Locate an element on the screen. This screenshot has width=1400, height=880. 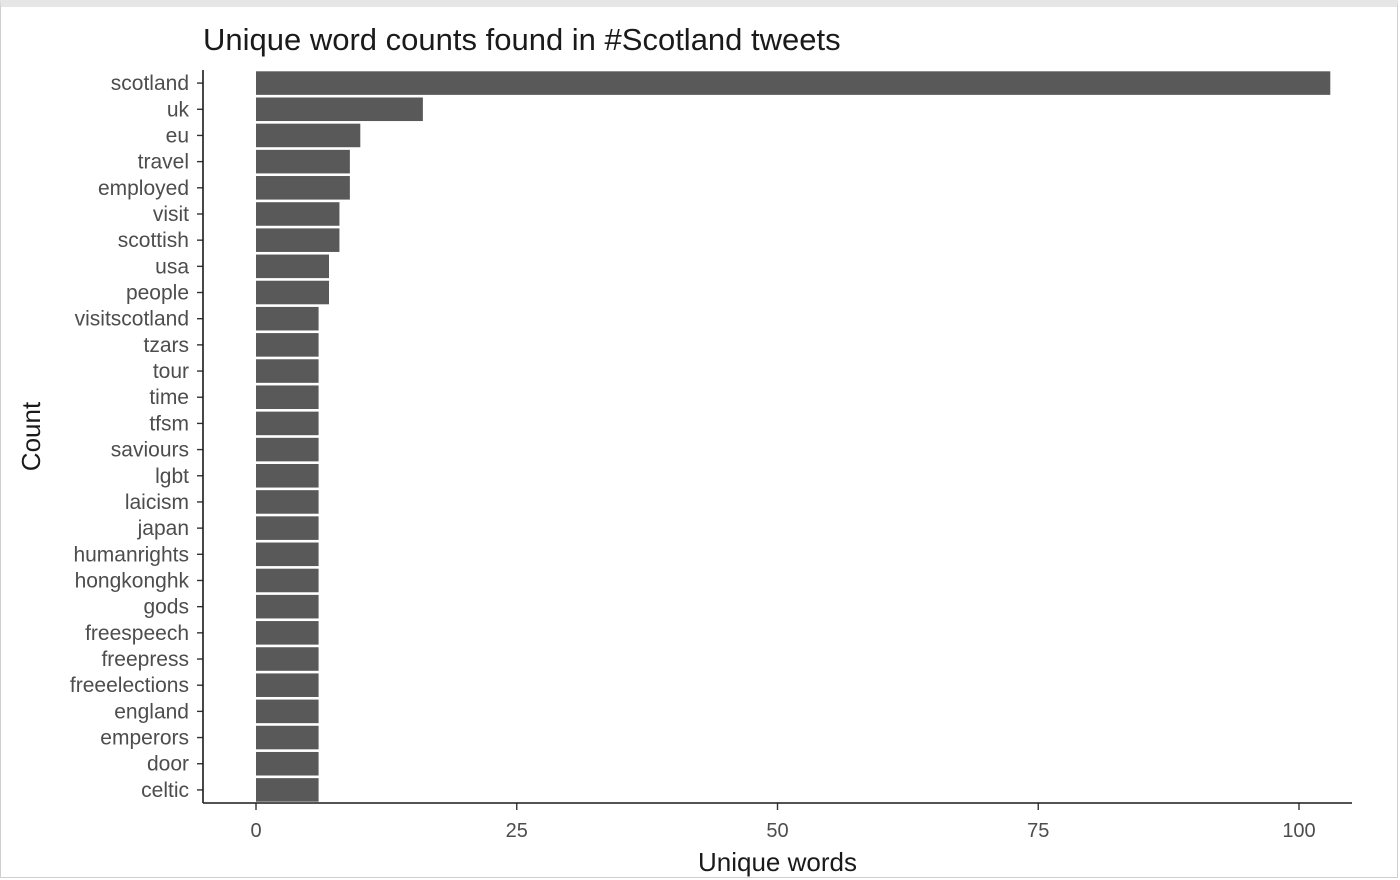
x-axis-ticks: 0 25 50 75 100 is located at coordinates (783, 822).